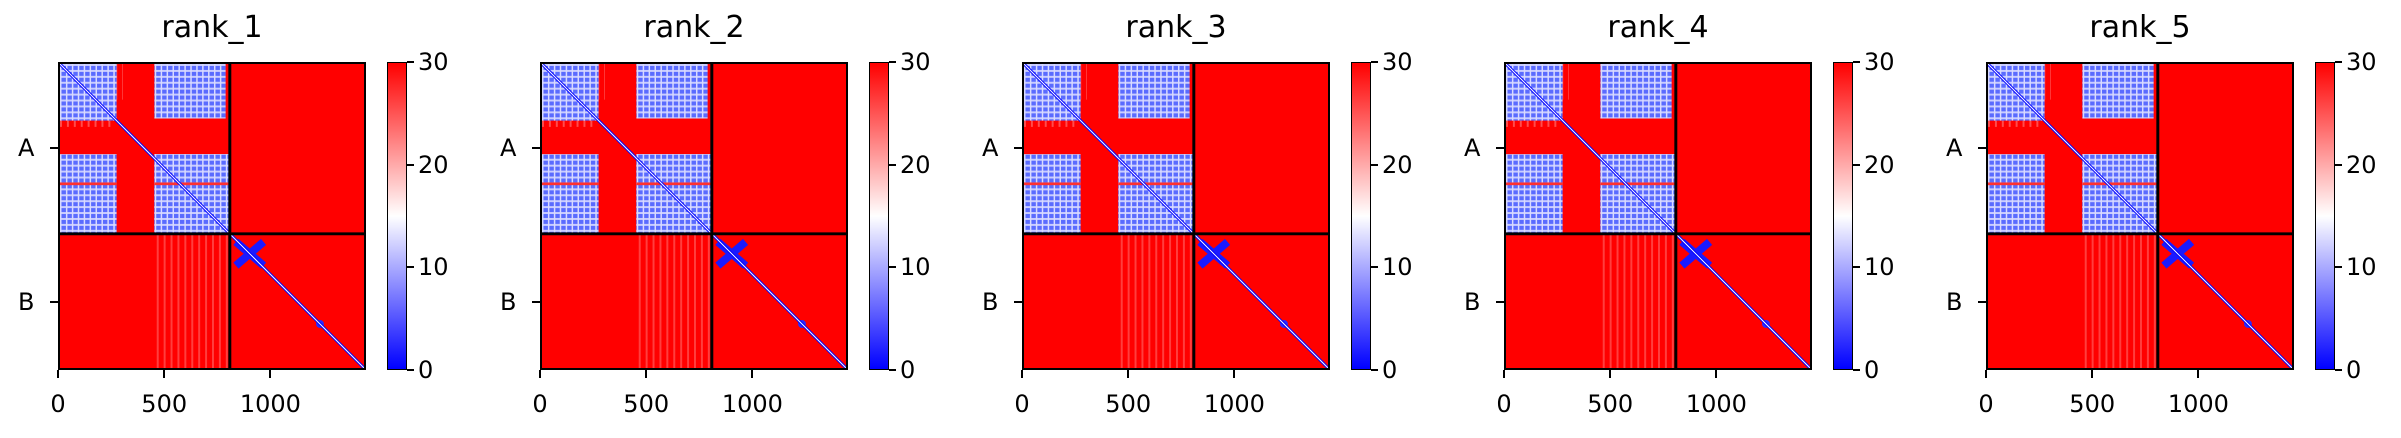 This screenshot has height=438, width=2401. I want to click on chart-title: rank_1, so click(212, 27).